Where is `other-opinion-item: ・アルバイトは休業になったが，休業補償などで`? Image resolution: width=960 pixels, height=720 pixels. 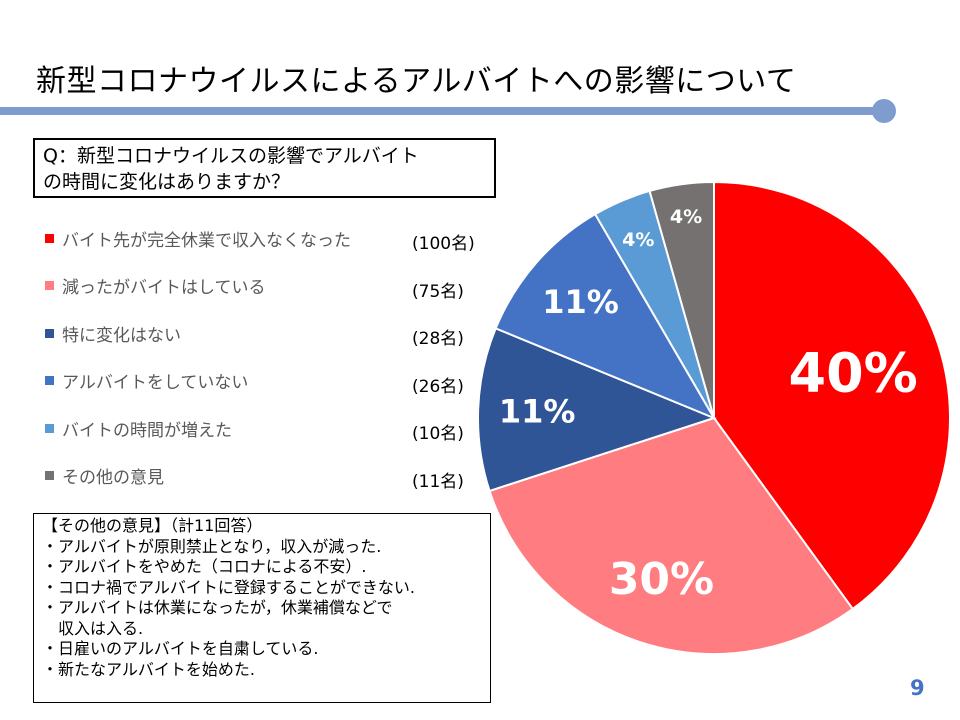
other-opinion-item: ・アルバイトは休業になったが，休業補償などで is located at coordinates (217, 607).